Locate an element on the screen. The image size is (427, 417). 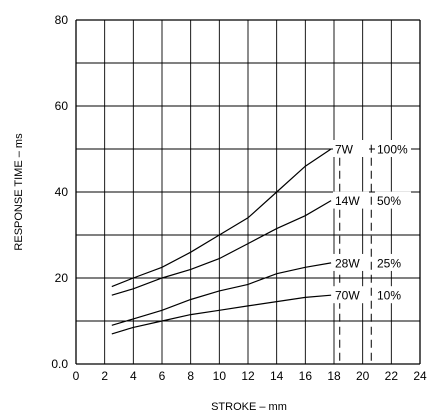
x-tick-label: 12 is located at coordinates (248, 376).